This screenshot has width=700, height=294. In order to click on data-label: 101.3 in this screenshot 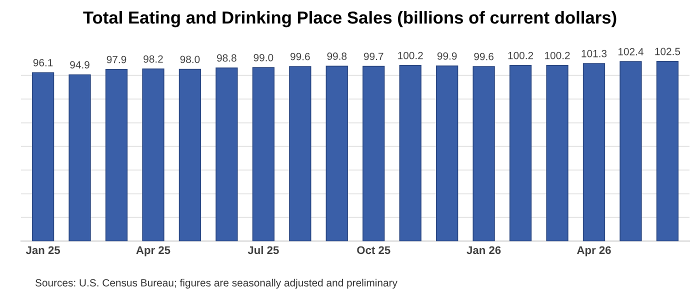, I will do `click(594, 54)`.